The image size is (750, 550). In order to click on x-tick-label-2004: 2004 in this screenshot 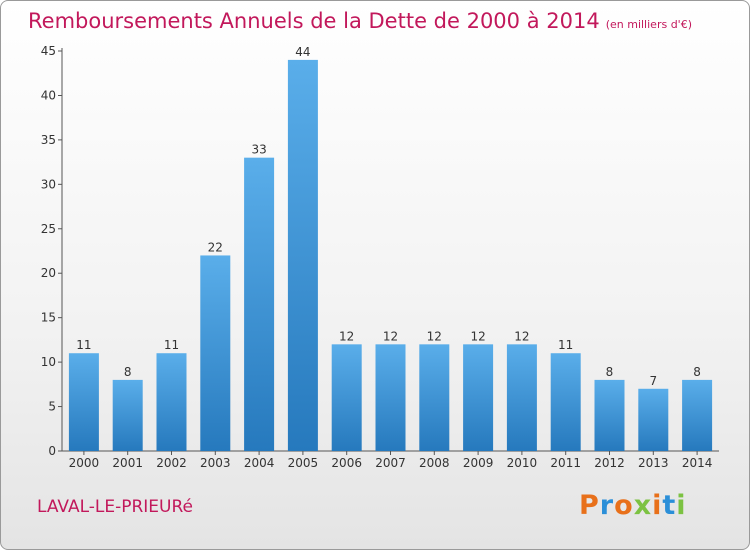, I will do `click(259, 463)`.